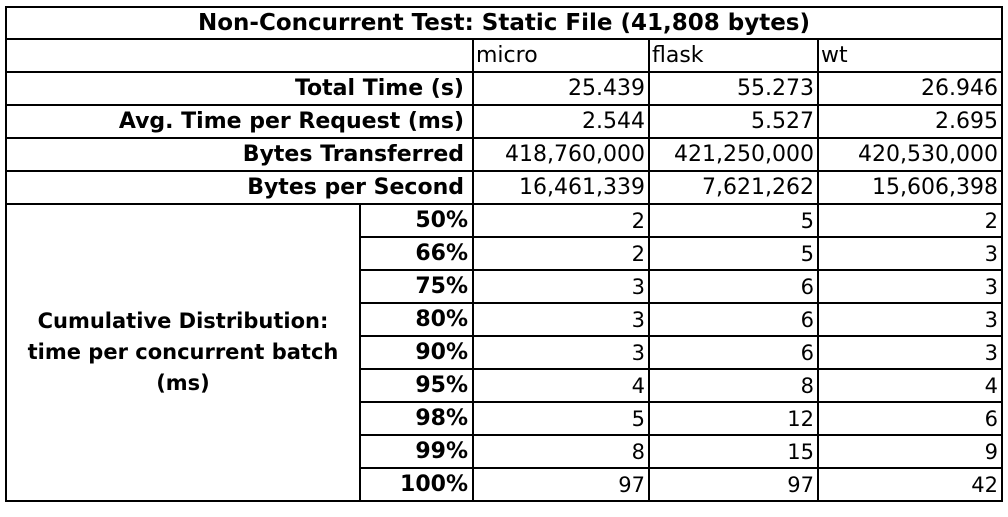 This screenshot has width=1008, height=517. I want to click on row-label: Avg. Time per Request (ms), so click(239, 121).